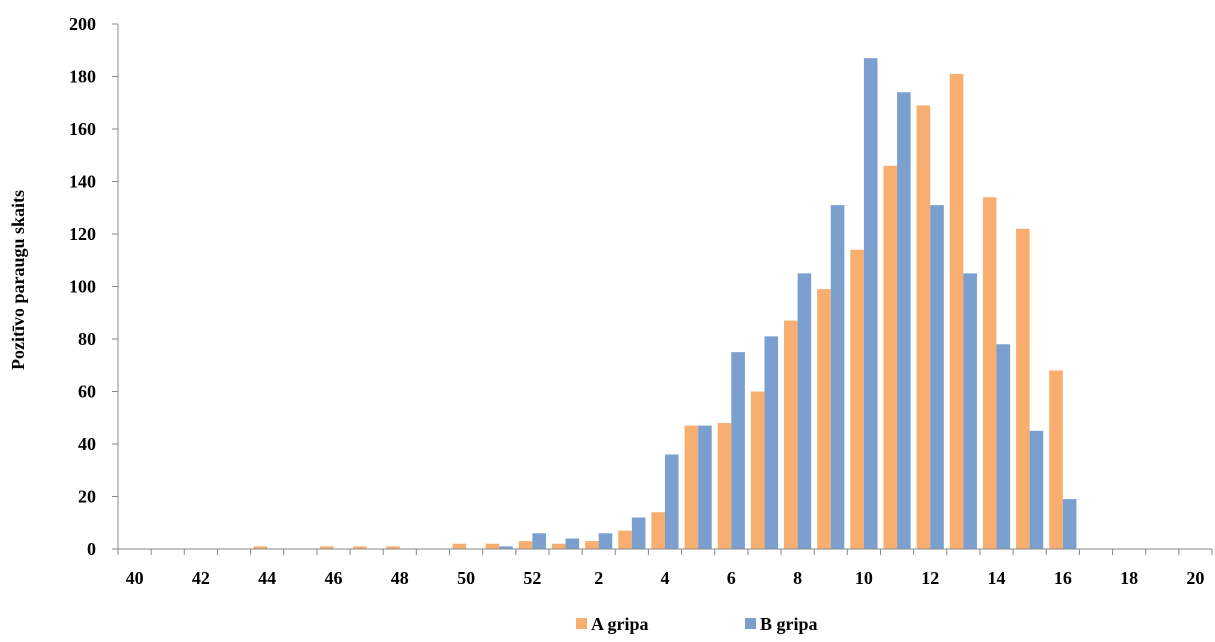 This screenshot has width=1215, height=642. I want to click on x-tick-label: 2, so click(598, 578).